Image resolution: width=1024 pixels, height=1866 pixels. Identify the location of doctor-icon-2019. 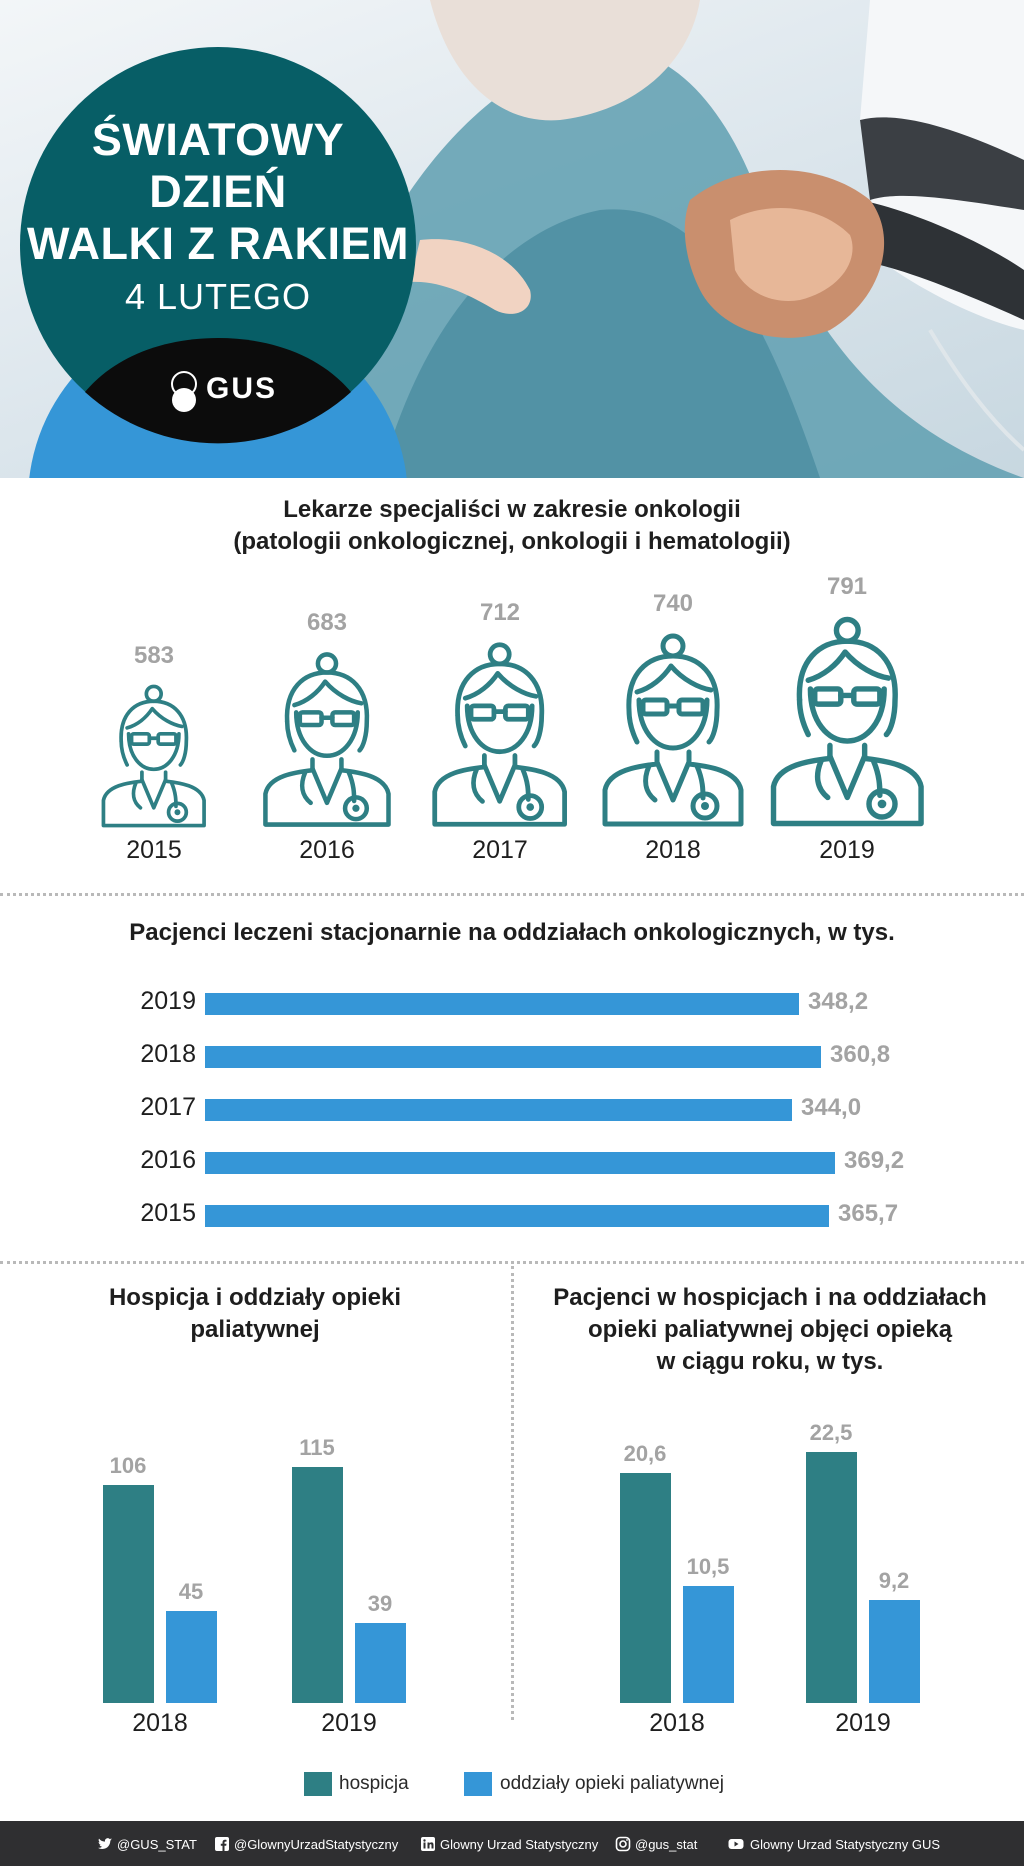
(847, 724).